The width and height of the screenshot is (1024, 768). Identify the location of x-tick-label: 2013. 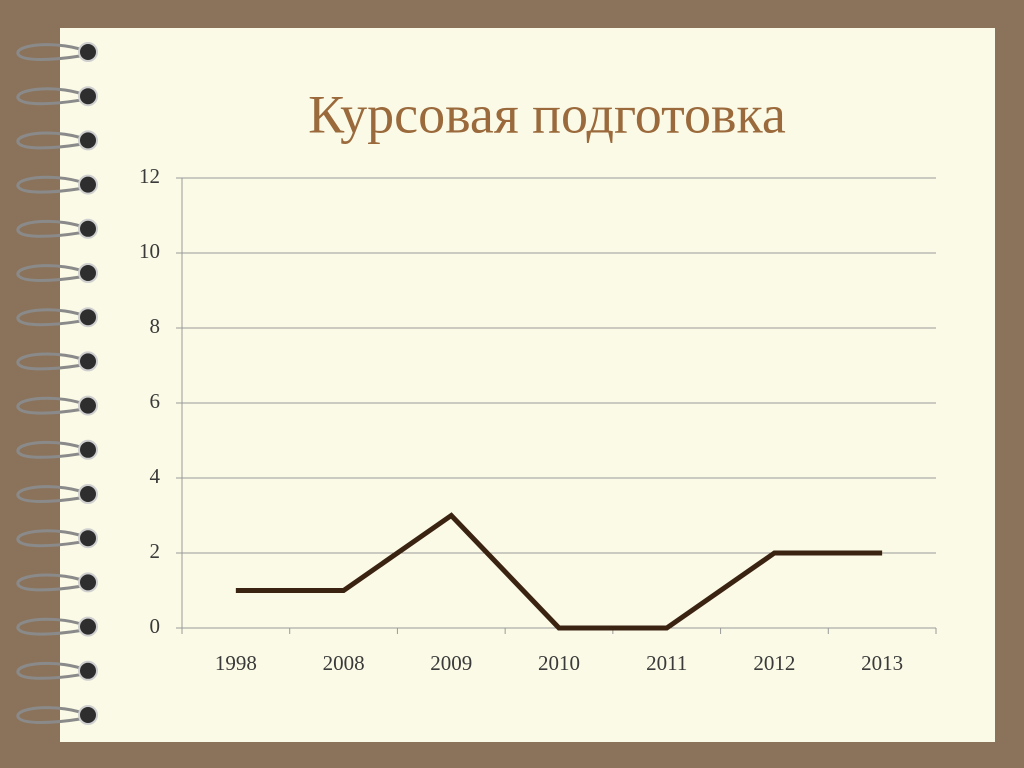
(882, 663).